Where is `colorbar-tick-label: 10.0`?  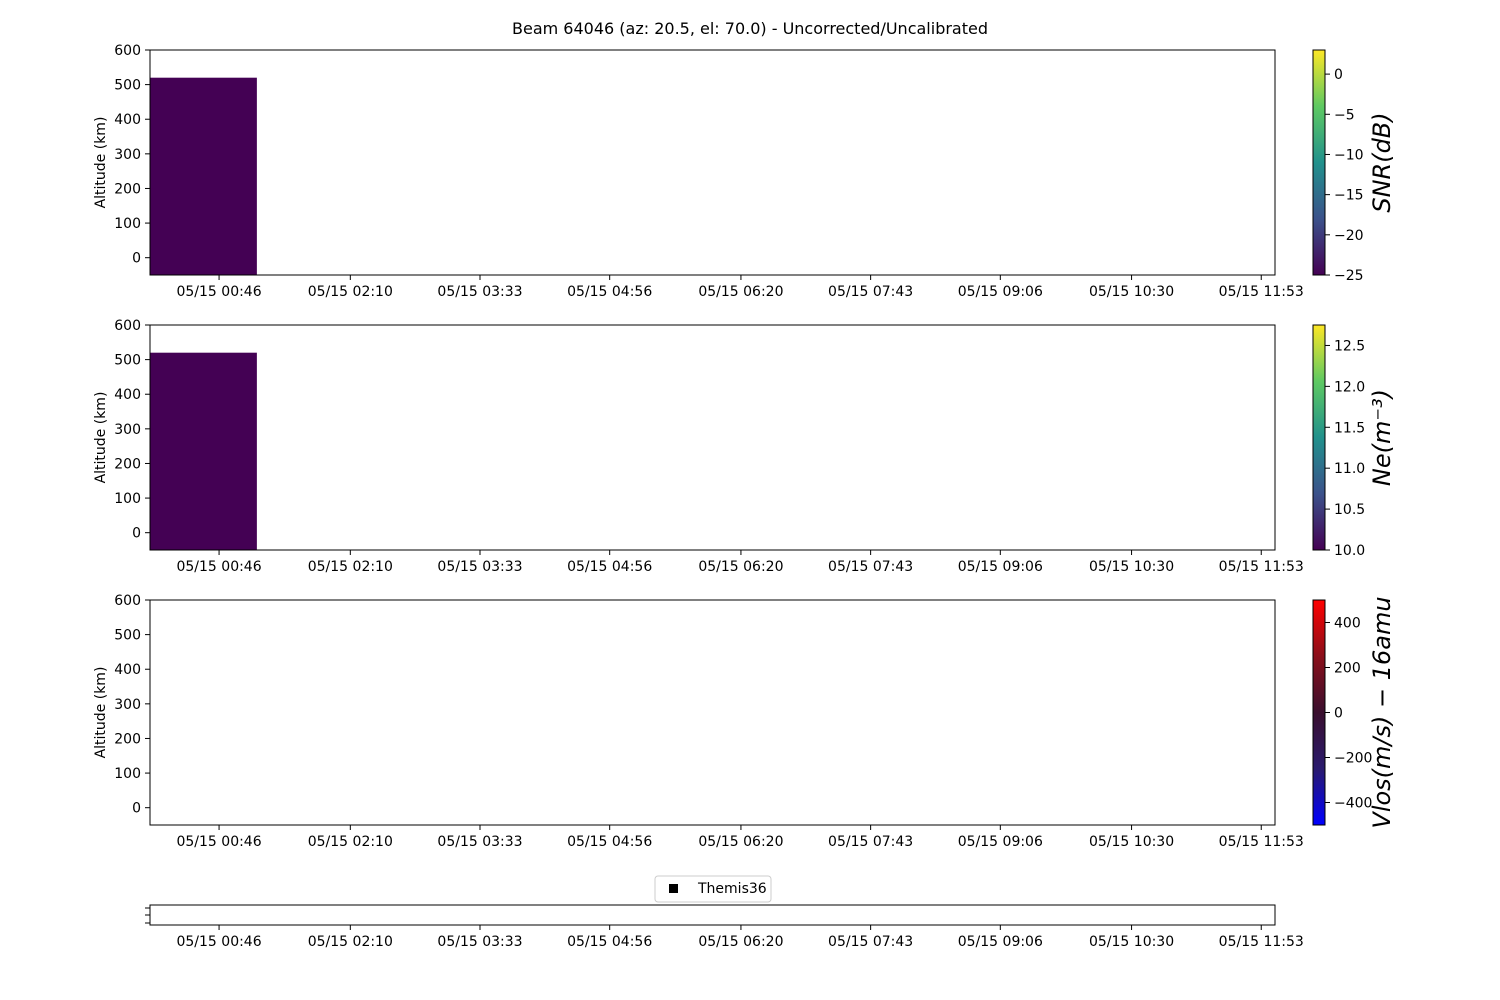 colorbar-tick-label: 10.0 is located at coordinates (1349, 551).